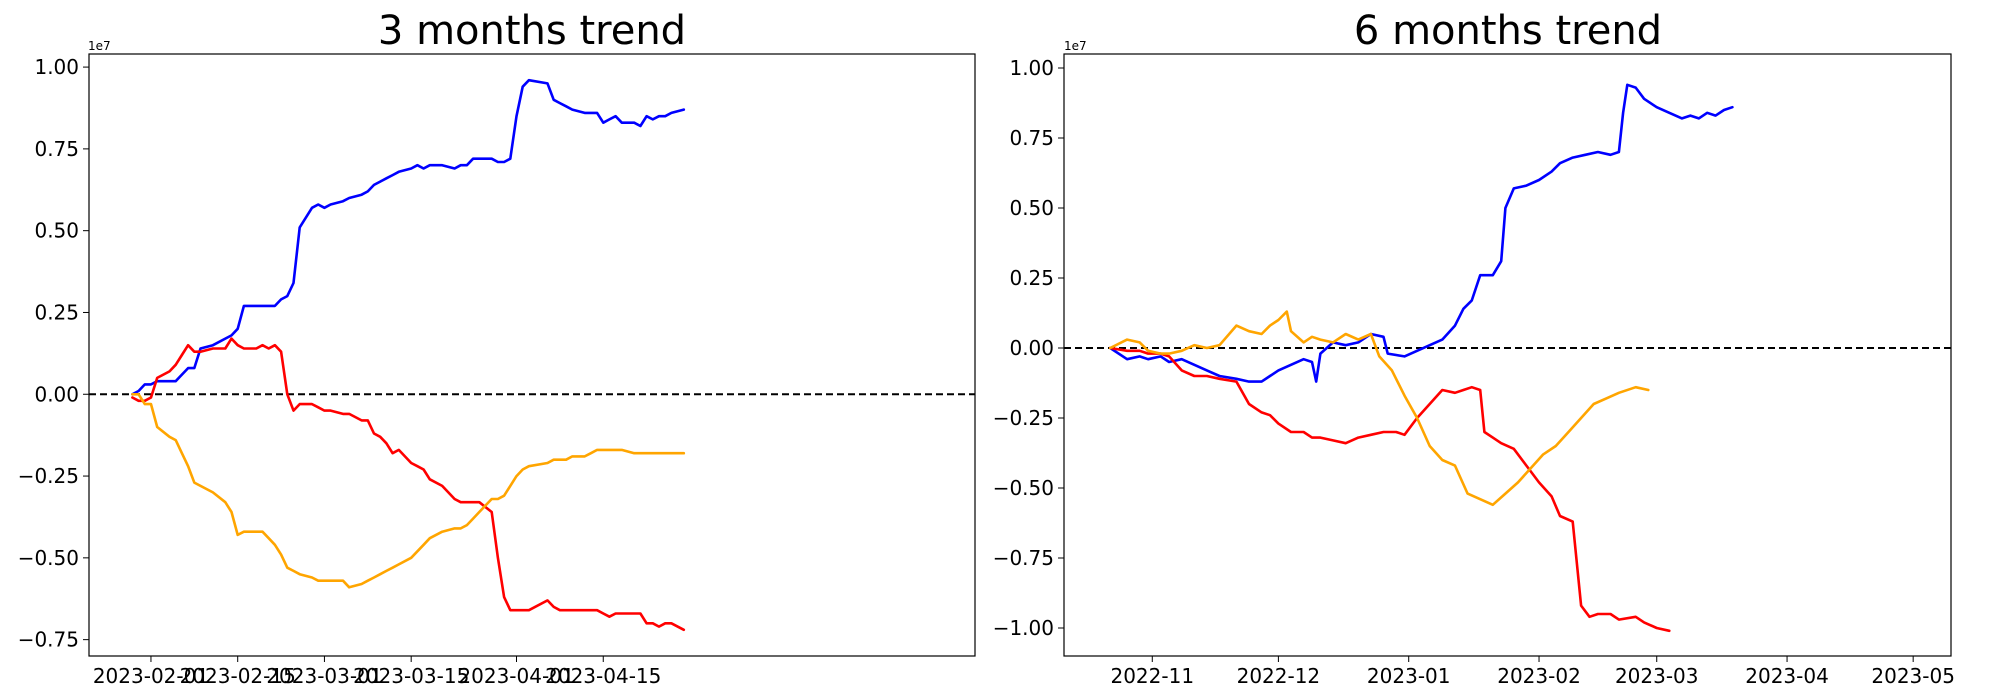  What do you see at coordinates (1913, 676) in the screenshot?
I see `x-tick-label: 2023-05` at bounding box center [1913, 676].